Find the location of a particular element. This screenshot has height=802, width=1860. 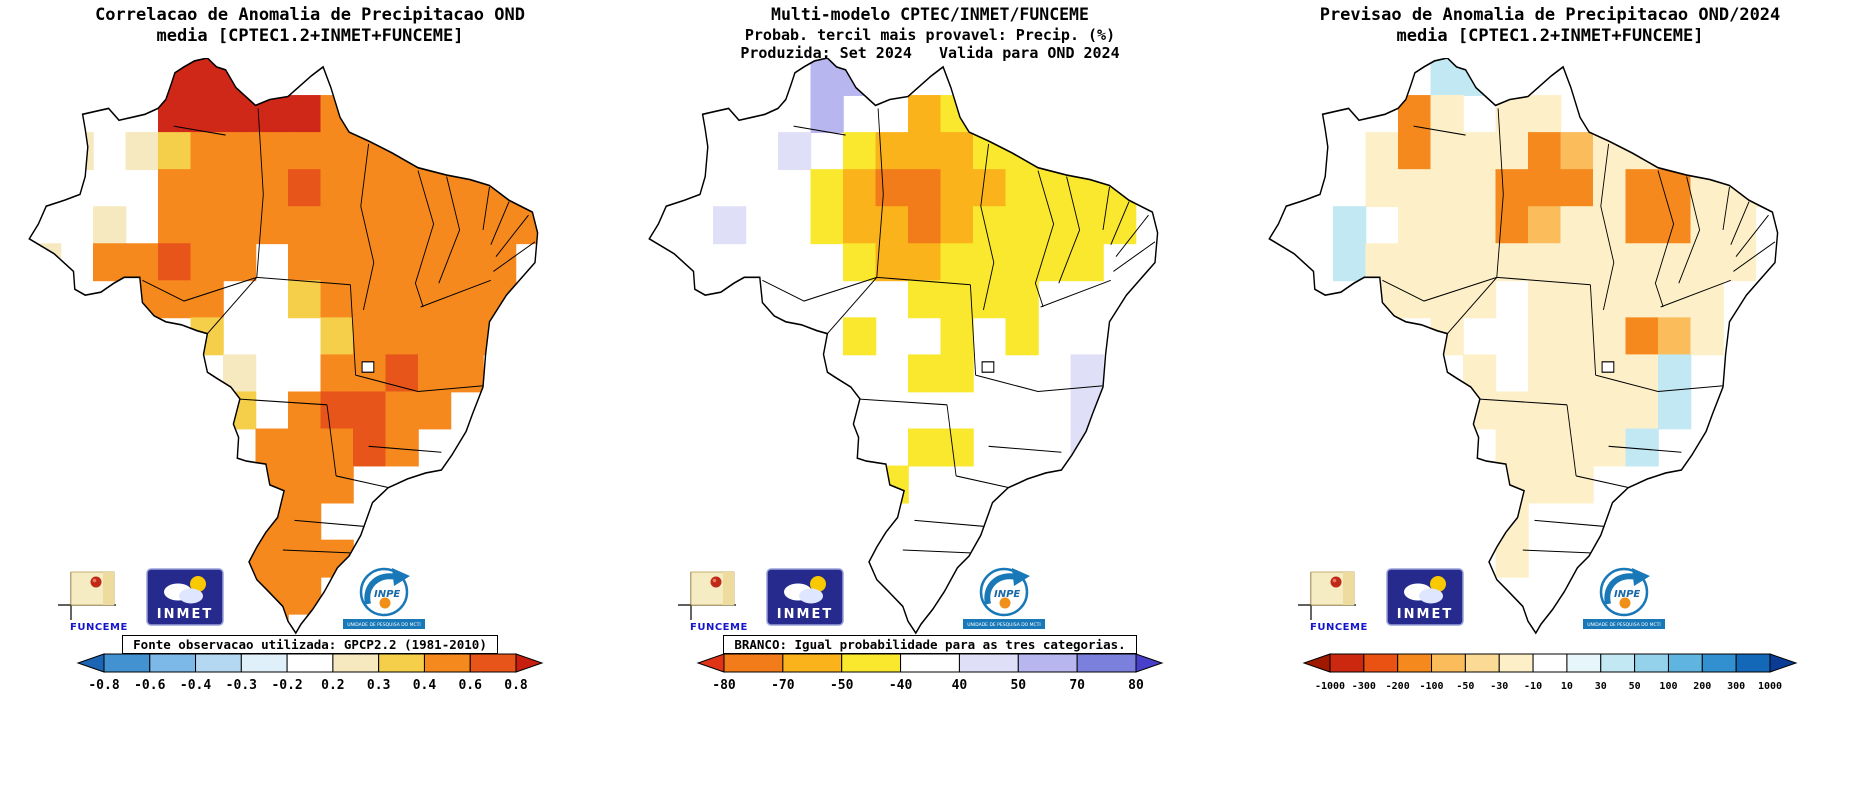

inpe-swoosh is located at coordinates (1000, 589).